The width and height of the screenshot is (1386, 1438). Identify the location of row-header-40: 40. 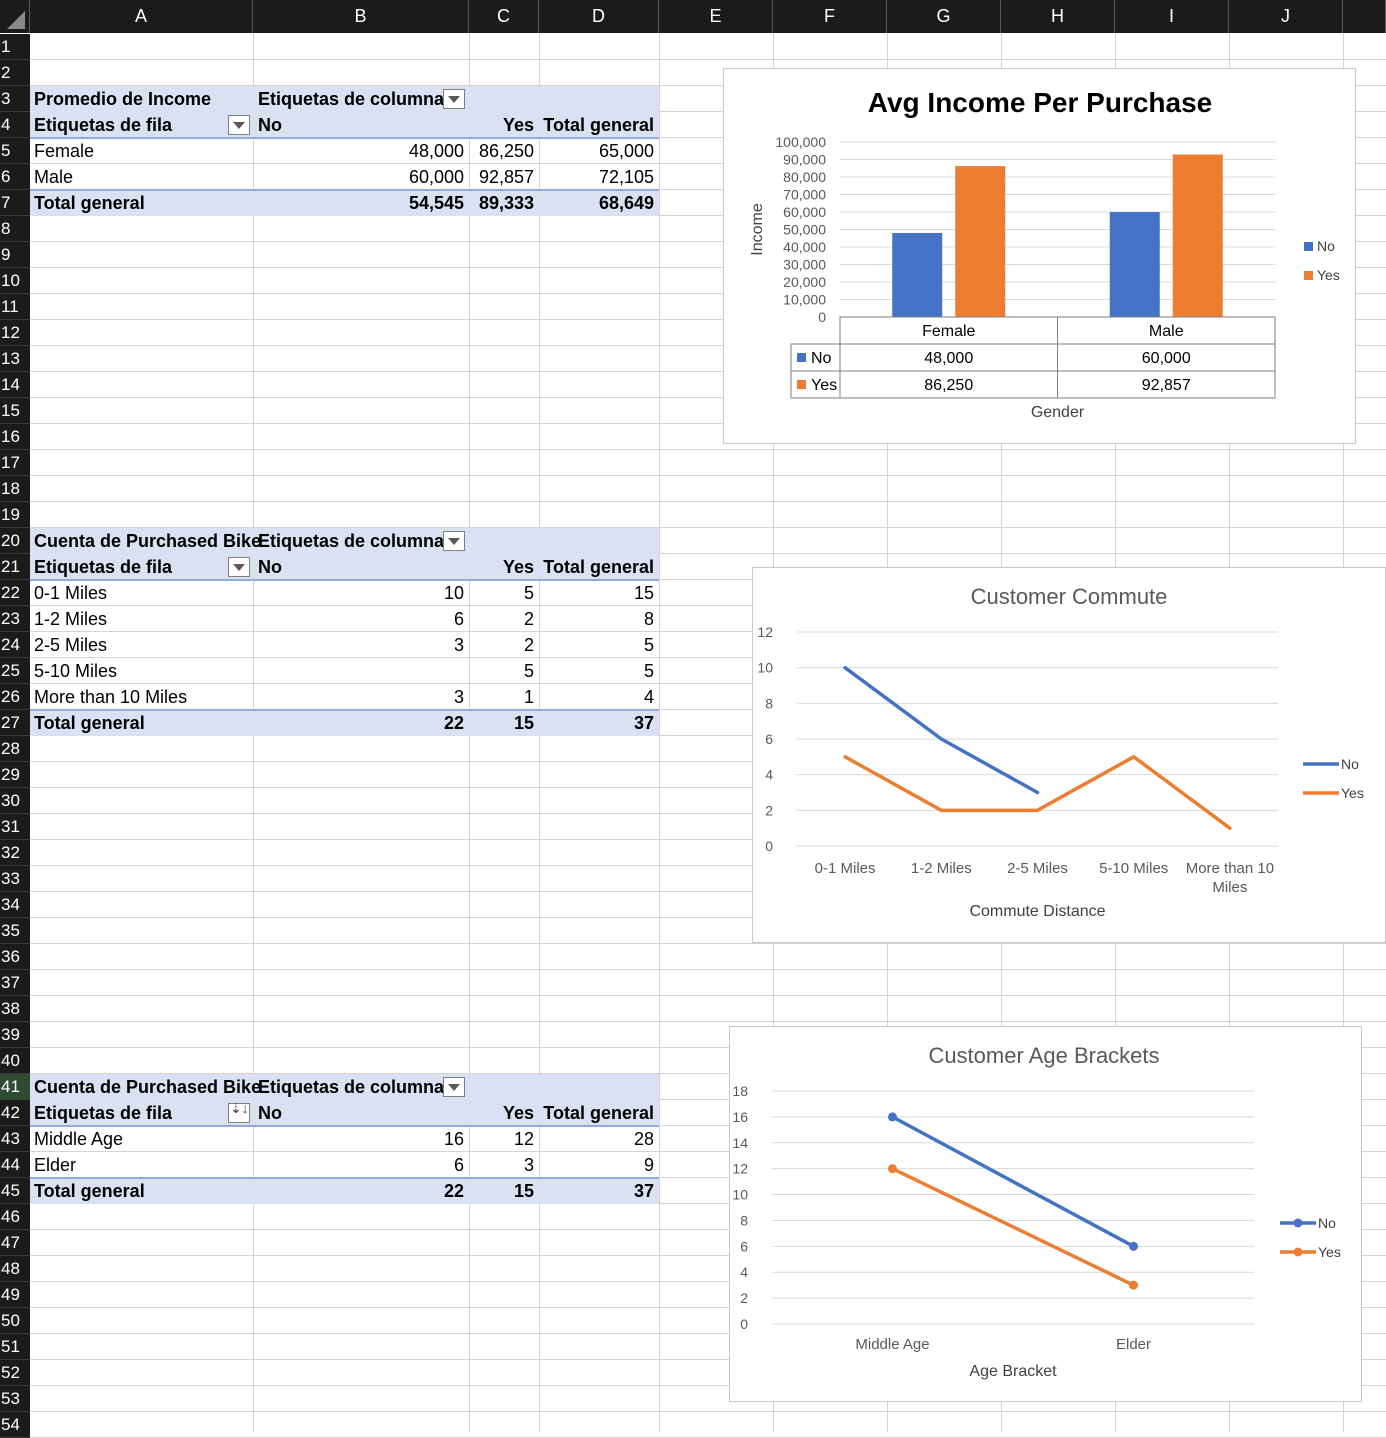
(15, 1061).